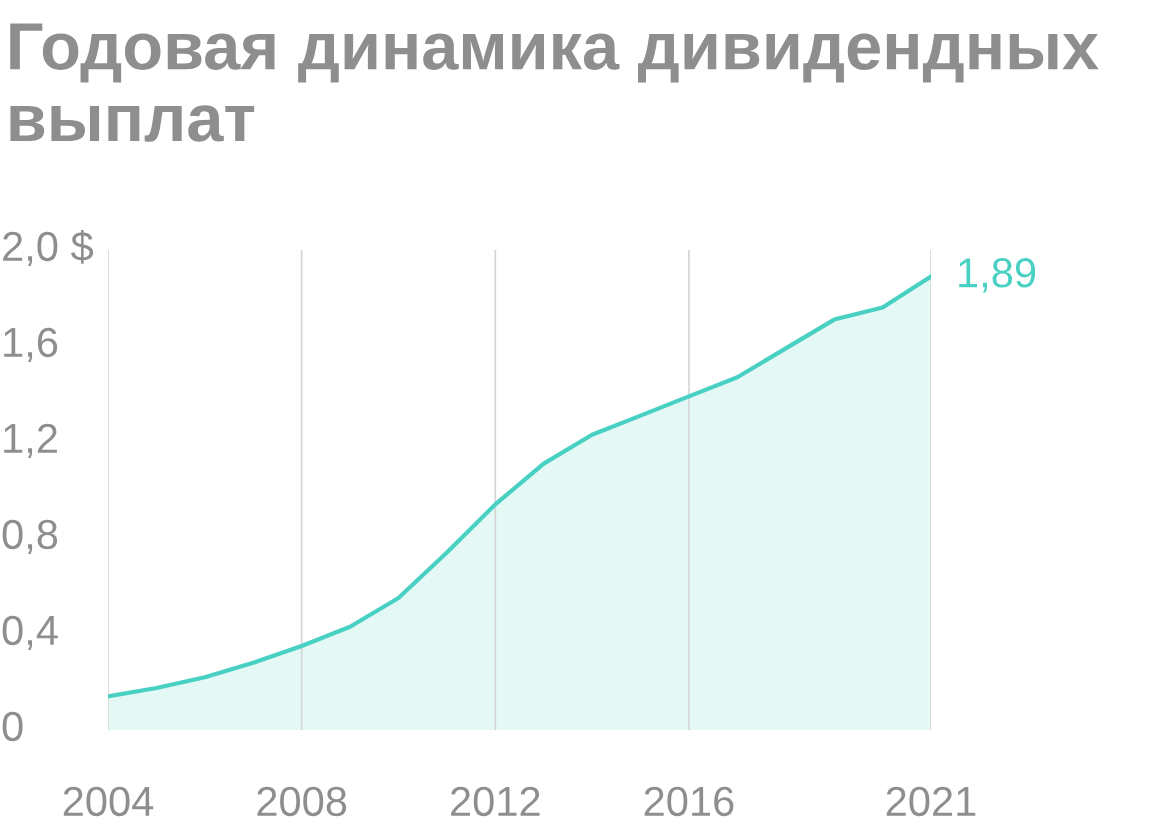 The image size is (1160, 840). I want to click on x-tick-label: 2021, so click(931, 801).